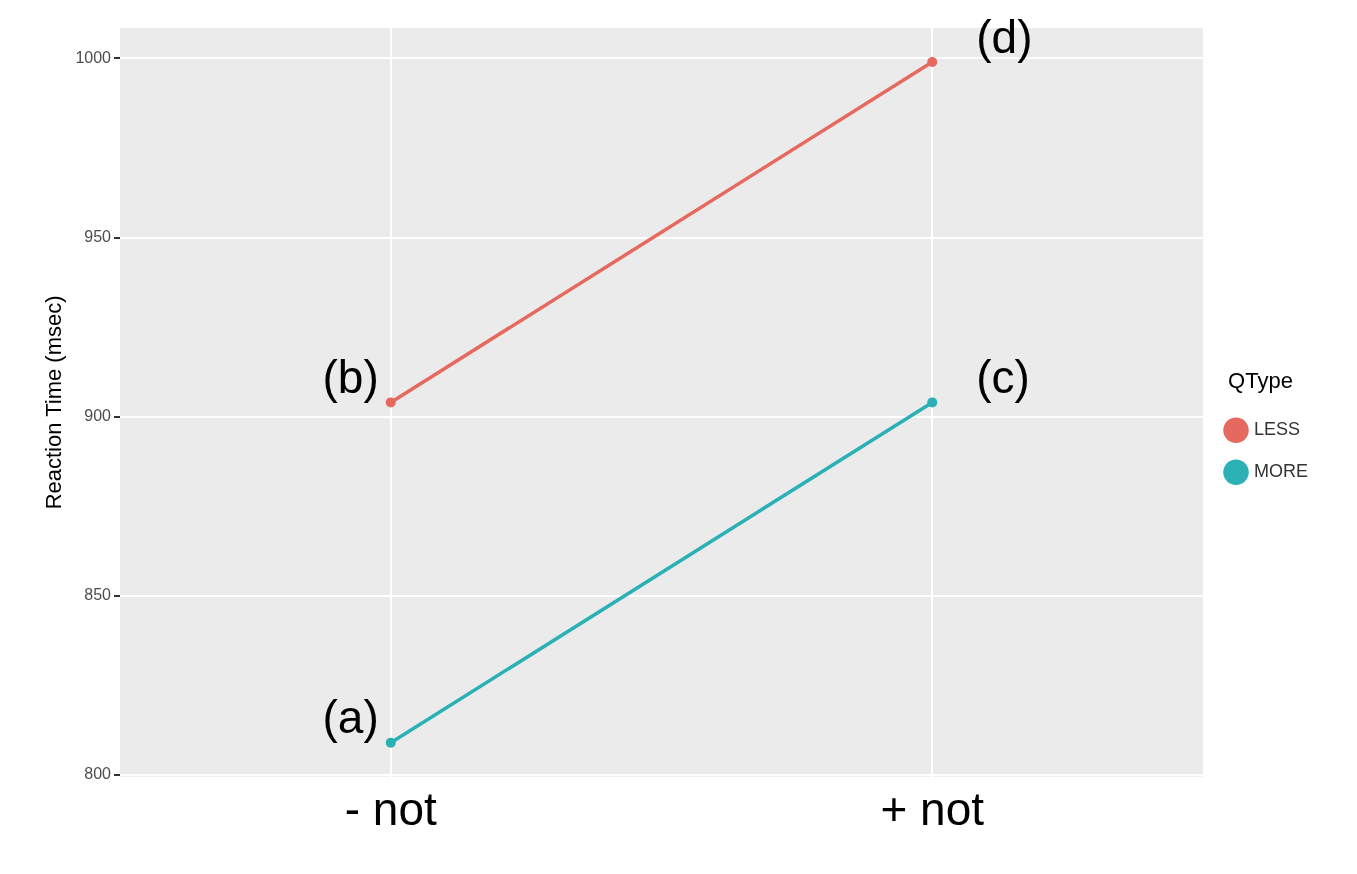  I want to click on y-tick-label: 1000, so click(93, 57).